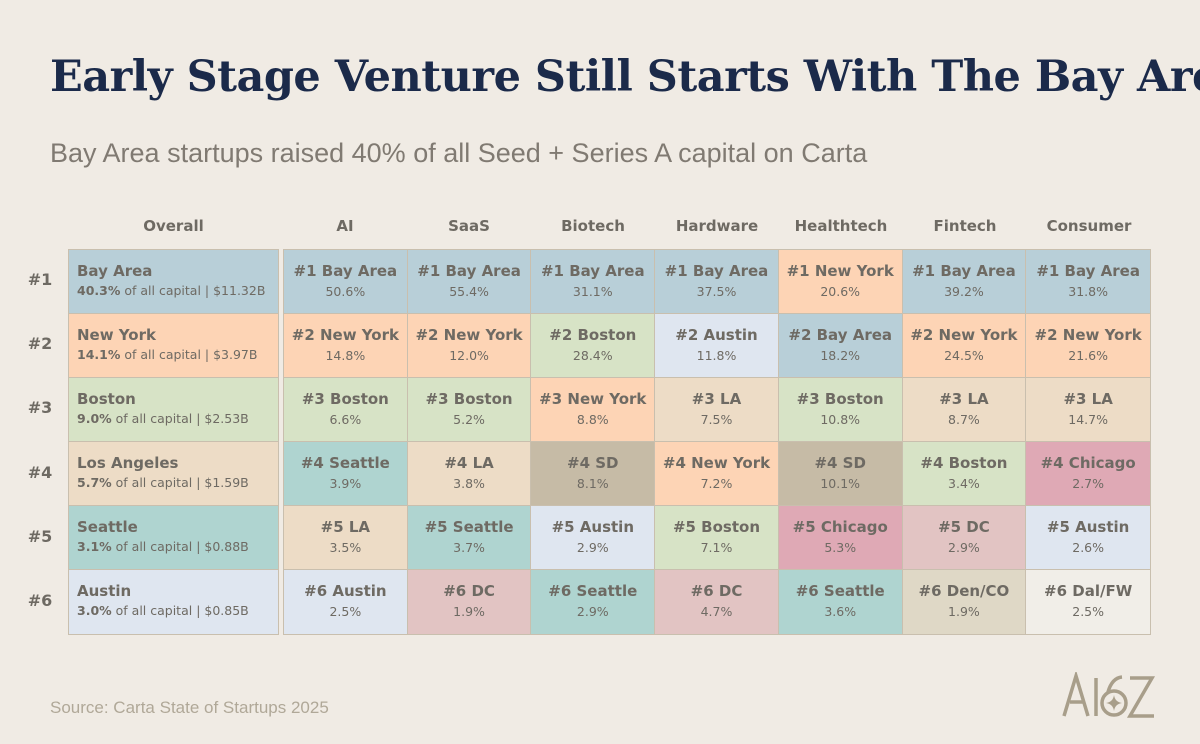  Describe the element at coordinates (469, 538) in the screenshot. I see `ranking-cell: #5 Seattle 3.7%` at that location.